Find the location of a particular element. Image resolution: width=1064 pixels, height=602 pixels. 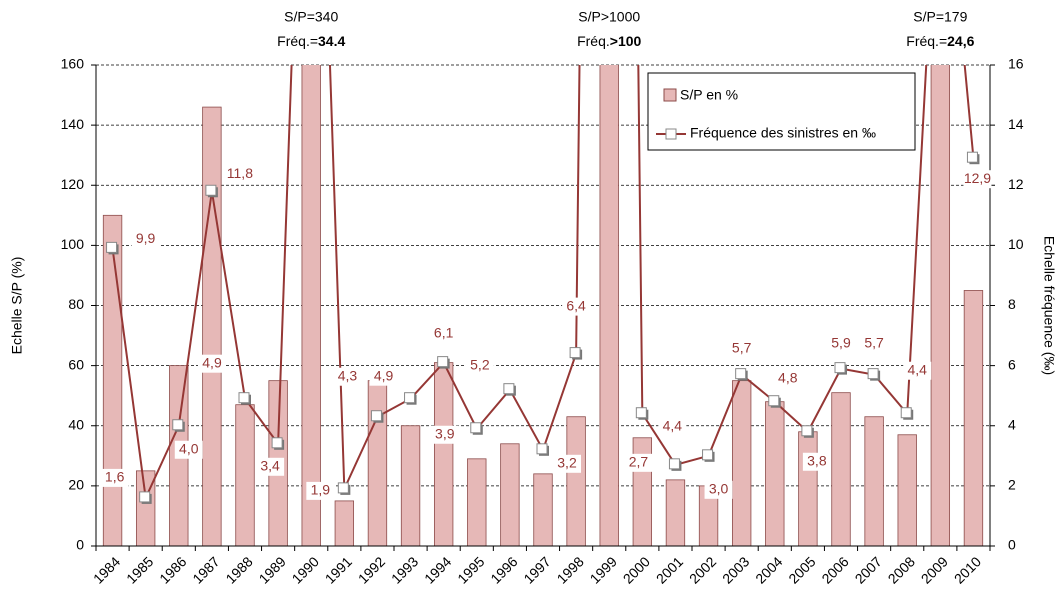

y-tick-label: 120 is located at coordinates (73, 184).